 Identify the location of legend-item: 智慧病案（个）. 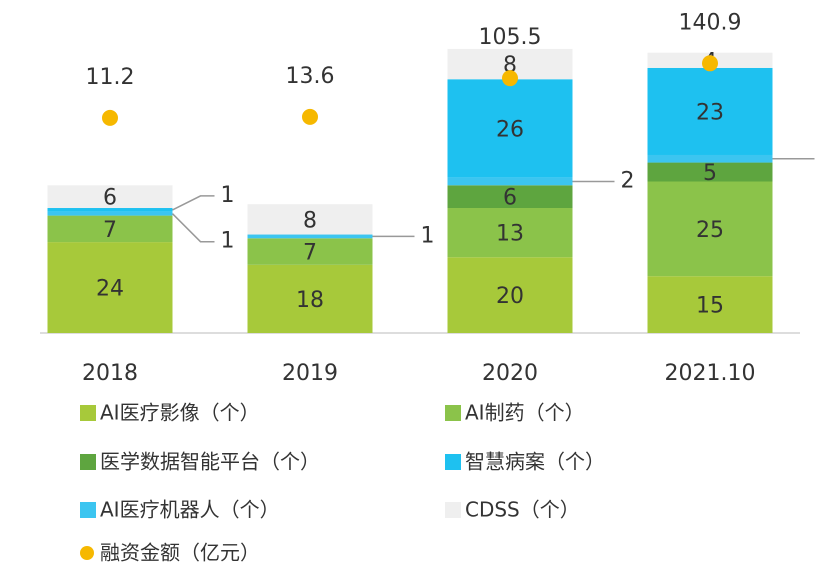
(525, 462).